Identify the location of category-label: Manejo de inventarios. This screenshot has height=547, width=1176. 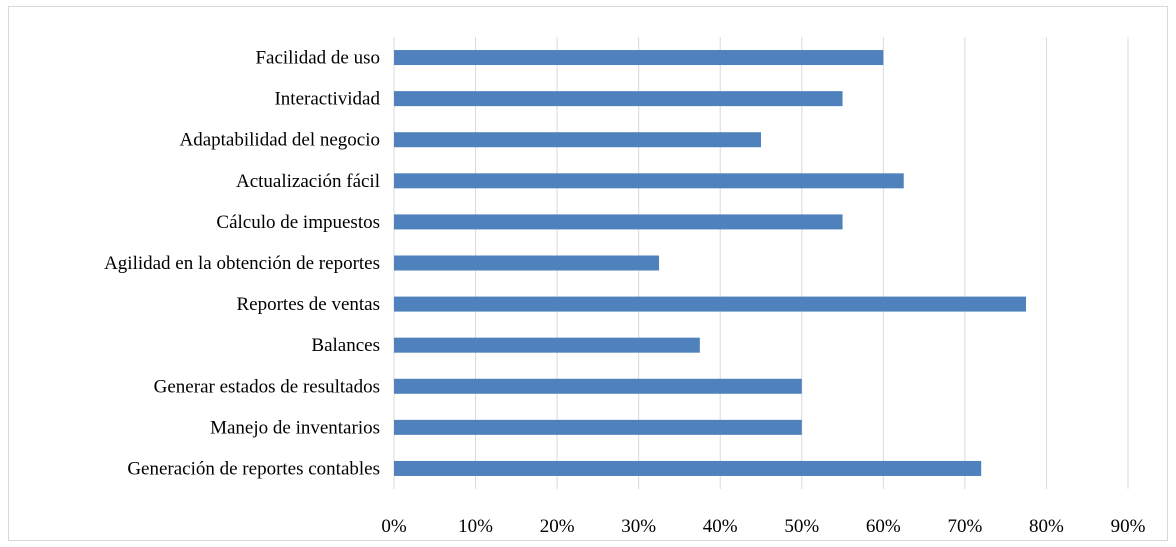
(295, 427).